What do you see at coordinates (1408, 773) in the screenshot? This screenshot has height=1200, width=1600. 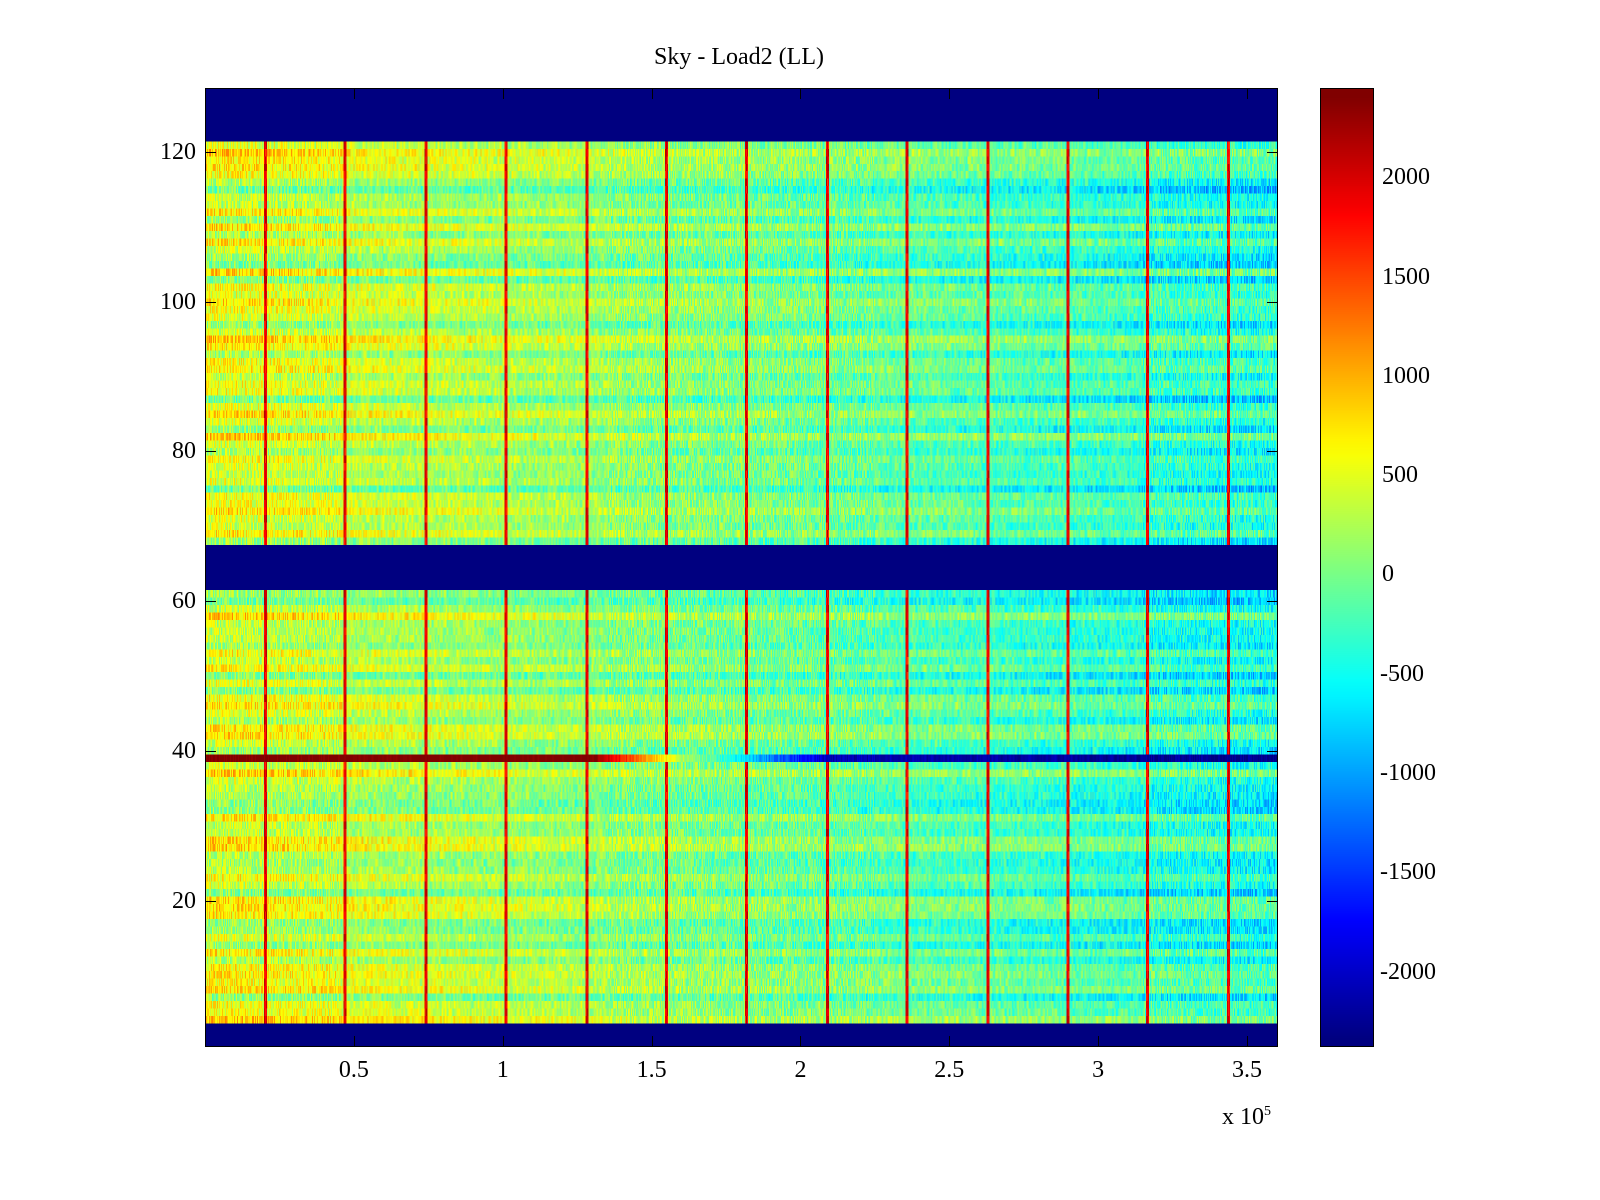 I see `colorbar-tick-label: -1000` at bounding box center [1408, 773].